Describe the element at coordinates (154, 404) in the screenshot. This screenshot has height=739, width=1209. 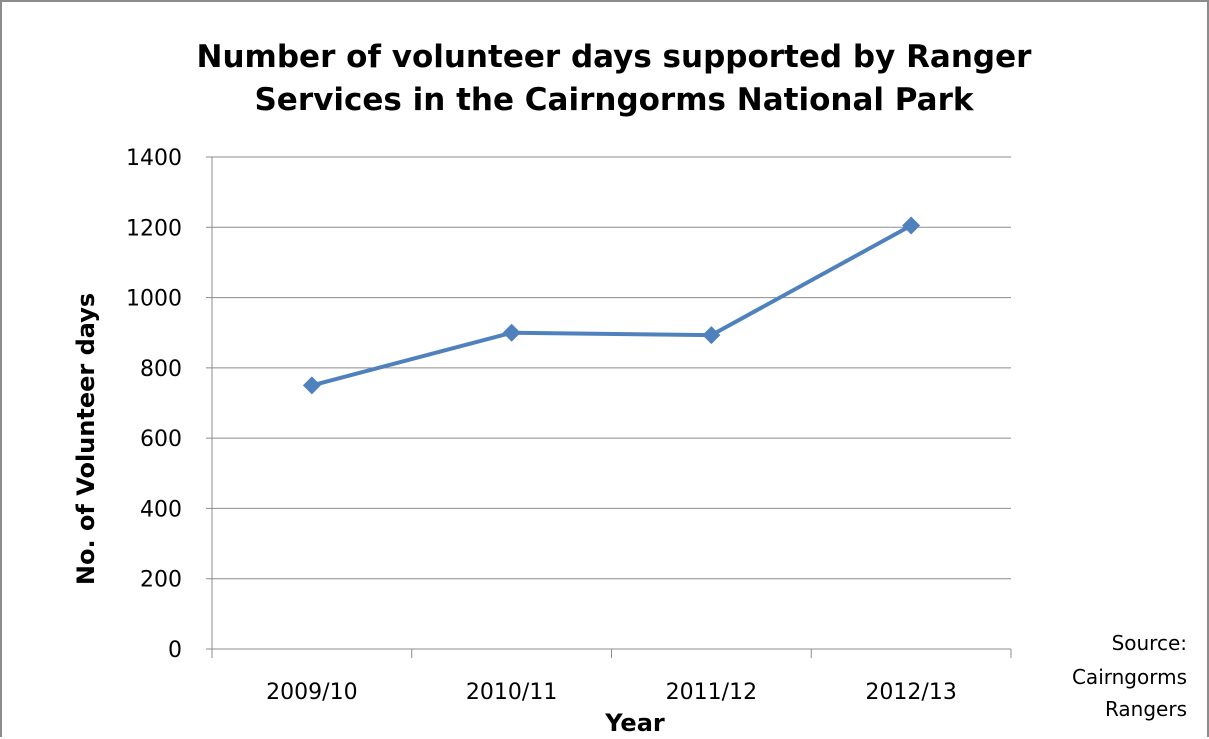
I see `y-axis-ticks: 0 200 400 600 800 1000 1200 1400` at that location.